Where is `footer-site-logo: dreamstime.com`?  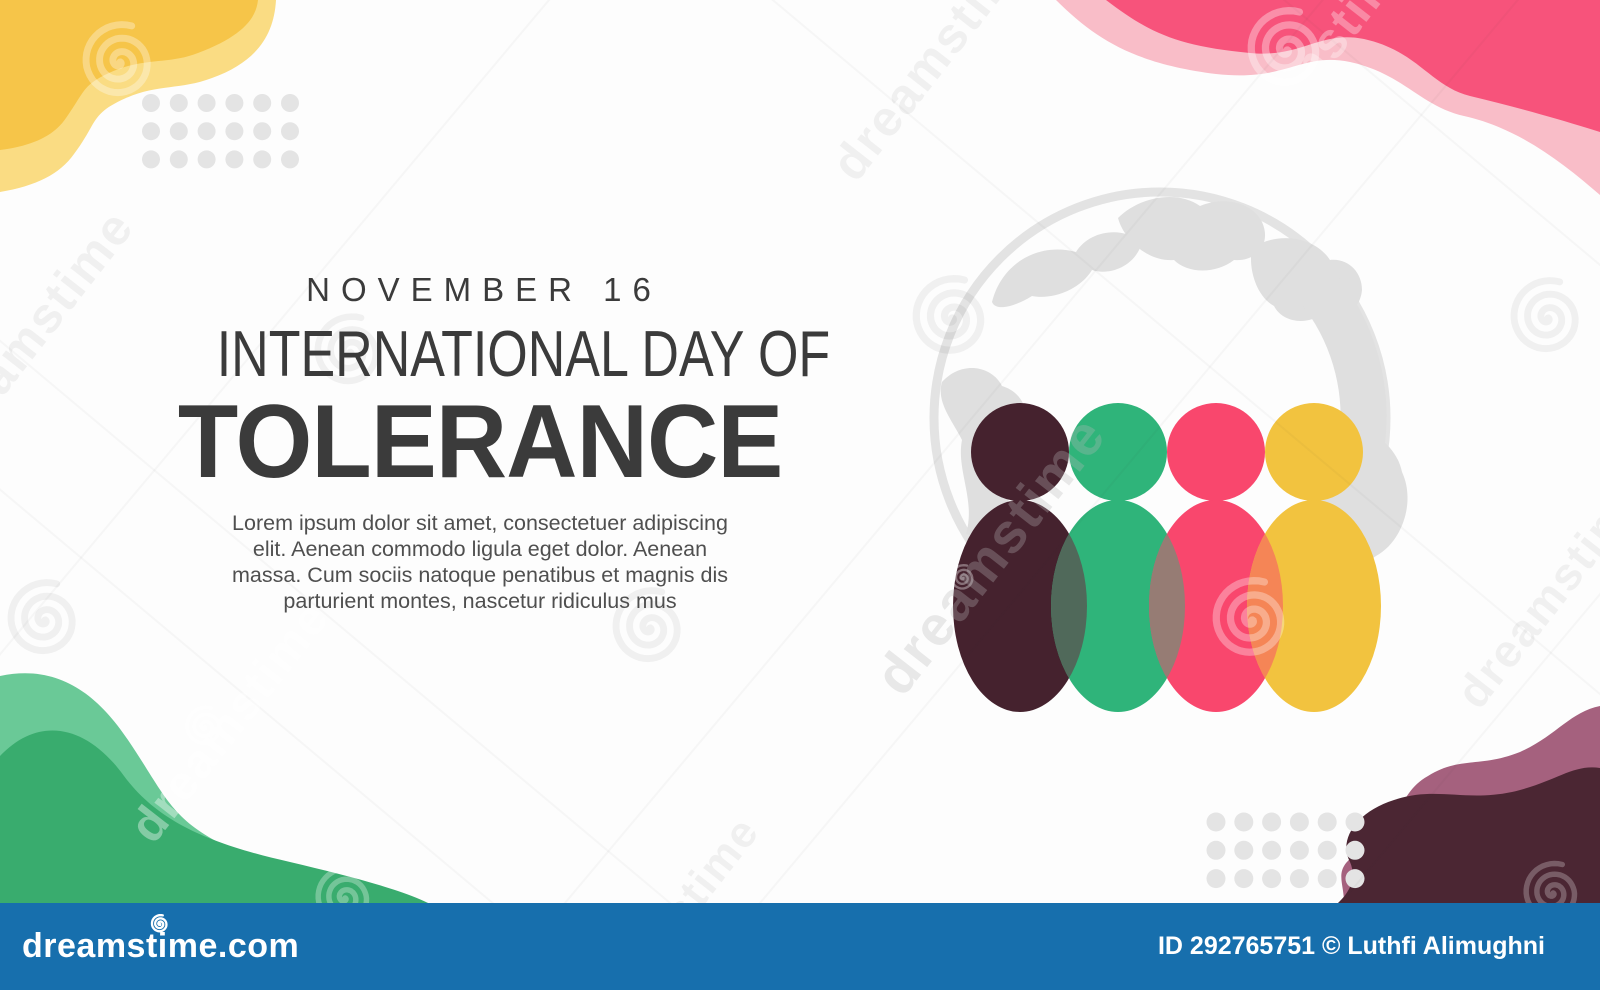
footer-site-logo: dreamstime.com is located at coordinates (161, 939).